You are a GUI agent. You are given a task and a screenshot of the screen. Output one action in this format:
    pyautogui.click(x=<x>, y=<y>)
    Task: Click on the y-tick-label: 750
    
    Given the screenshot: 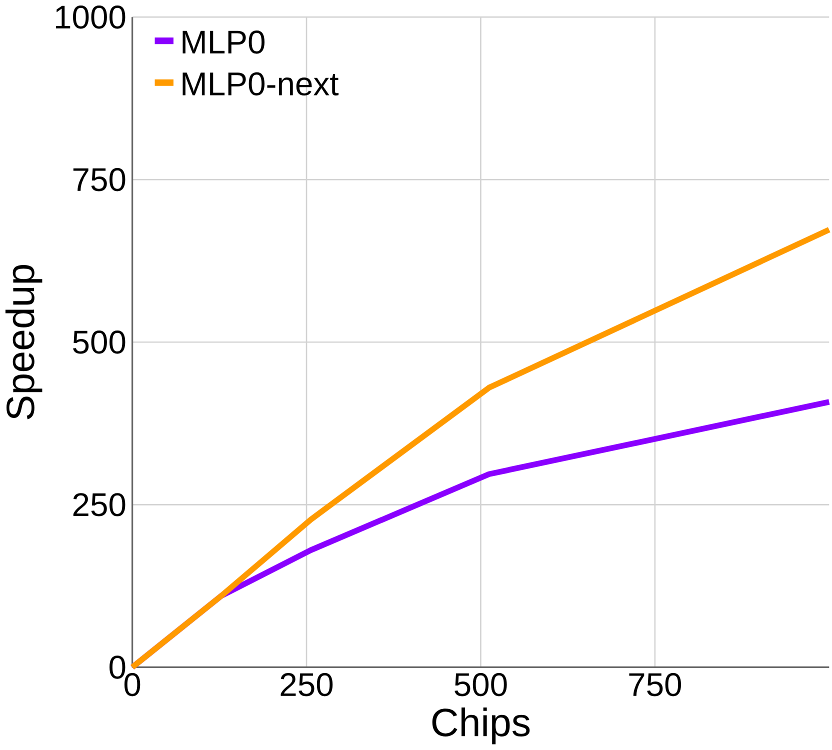 What is the action you would take?
    pyautogui.click(x=99, y=180)
    